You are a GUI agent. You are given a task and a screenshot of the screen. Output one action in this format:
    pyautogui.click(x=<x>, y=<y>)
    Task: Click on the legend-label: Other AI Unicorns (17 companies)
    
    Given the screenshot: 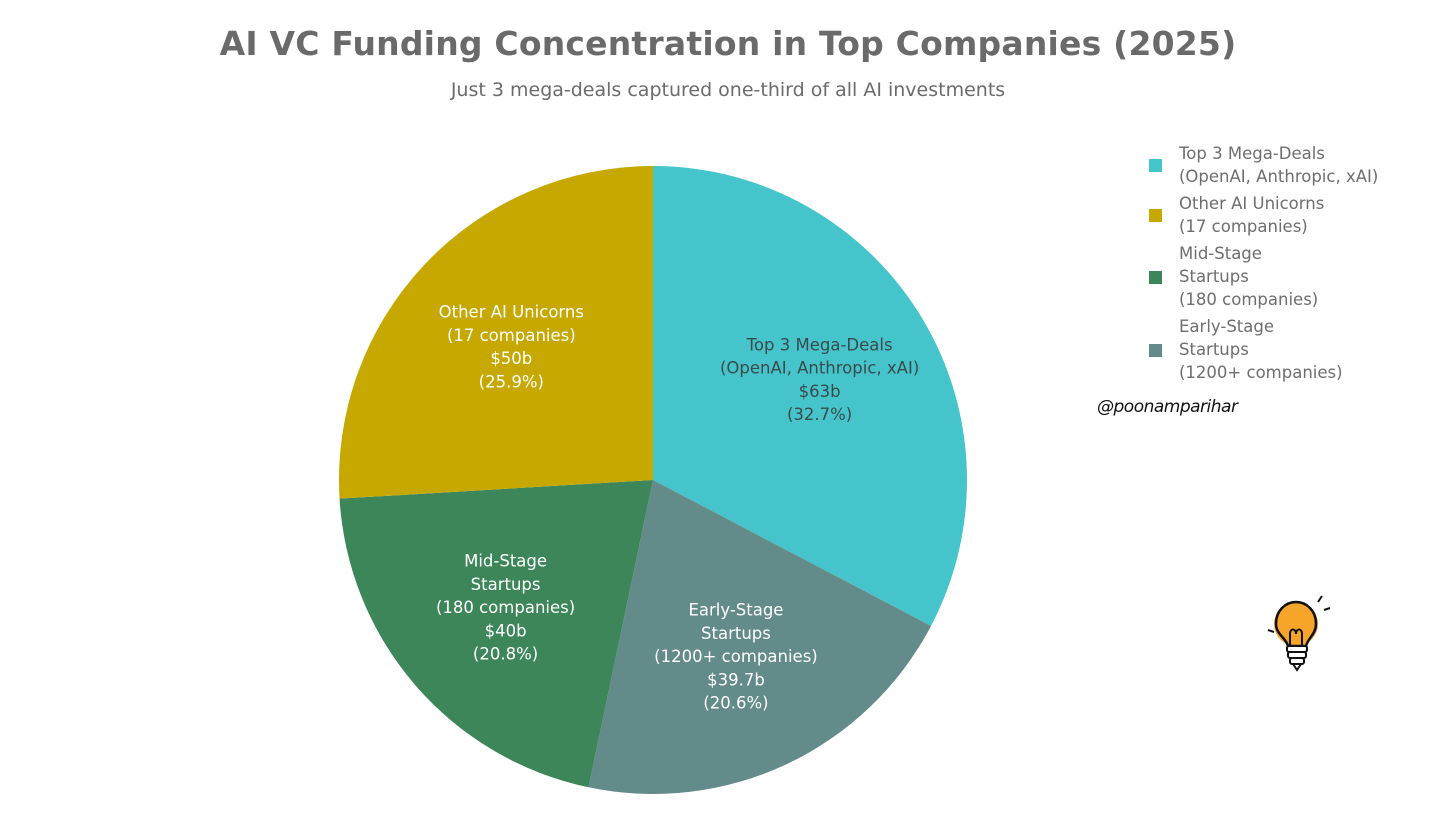 What is the action you would take?
    pyautogui.click(x=1252, y=215)
    